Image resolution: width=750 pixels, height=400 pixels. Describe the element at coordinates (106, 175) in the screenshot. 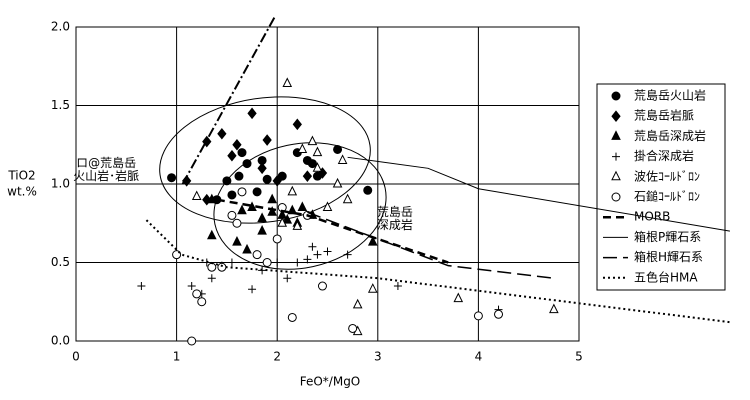

I see `annotation: 火山岩･岩脈` at that location.